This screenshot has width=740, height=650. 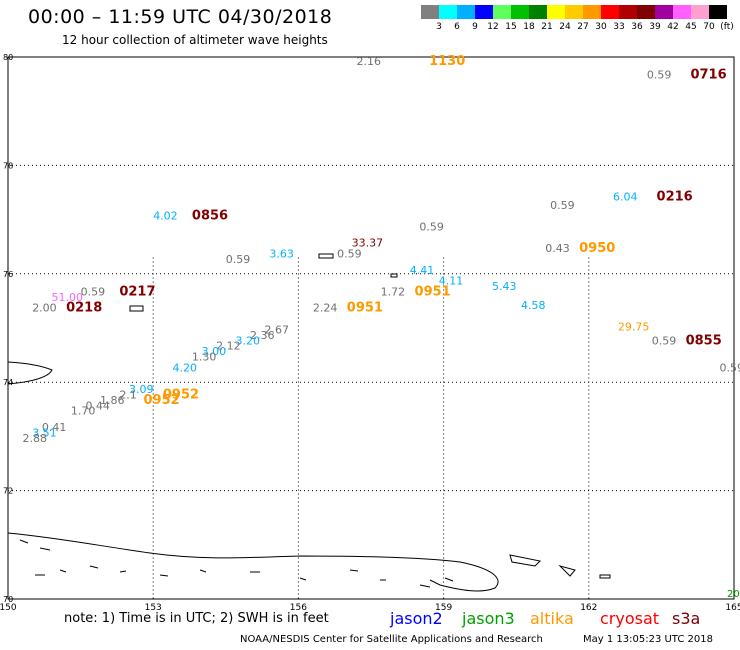 I want to click on wave-height-value: 3.63, so click(x=281, y=254).